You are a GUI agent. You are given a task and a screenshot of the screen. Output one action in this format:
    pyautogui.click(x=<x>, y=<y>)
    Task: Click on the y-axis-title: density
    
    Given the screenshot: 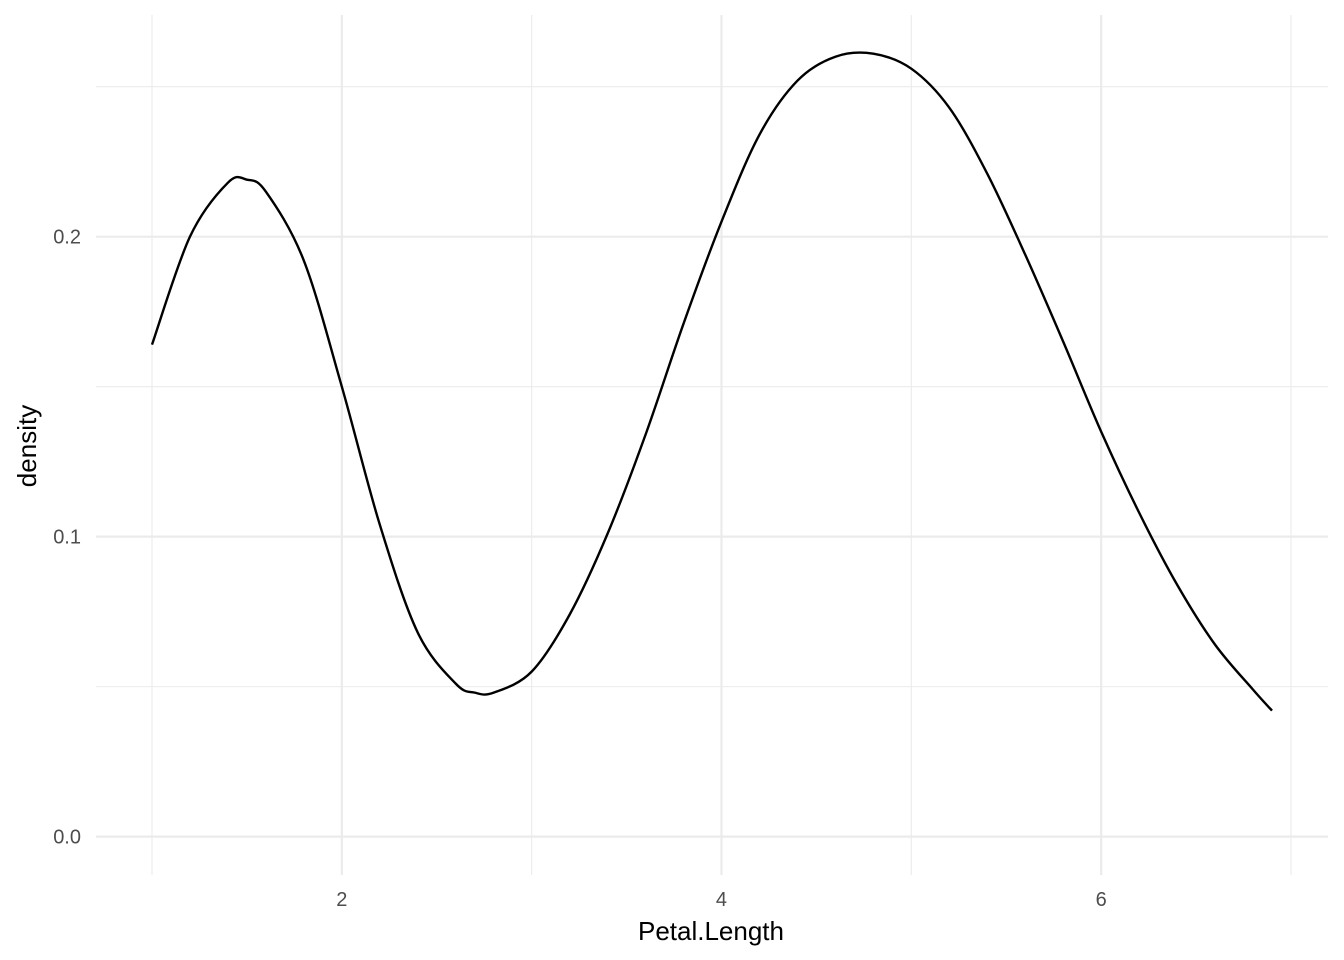 What is the action you would take?
    pyautogui.click(x=27, y=446)
    